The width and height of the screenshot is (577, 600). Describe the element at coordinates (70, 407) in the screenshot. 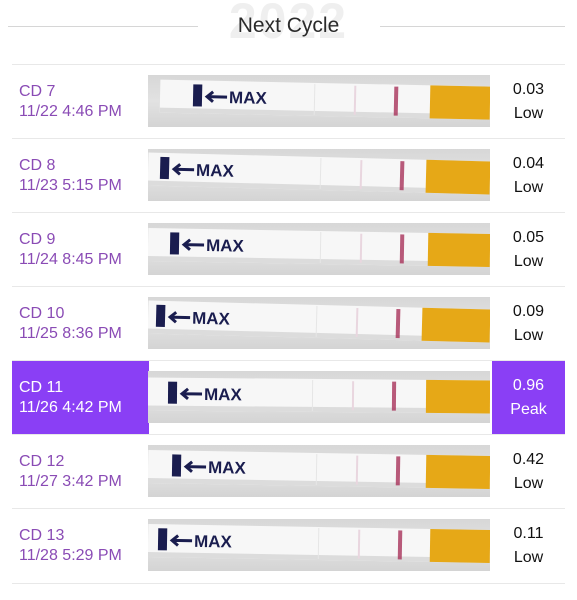

I see `test-datetime: 11/26 4:42 PM` at that location.